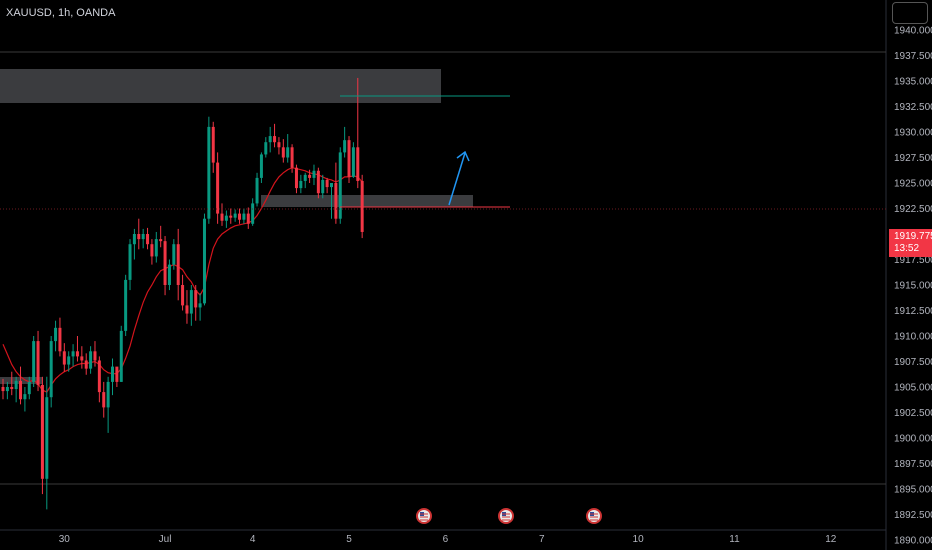 This screenshot has height=550, width=932. What do you see at coordinates (831, 539) in the screenshot?
I see `x-tick-label: 12` at bounding box center [831, 539].